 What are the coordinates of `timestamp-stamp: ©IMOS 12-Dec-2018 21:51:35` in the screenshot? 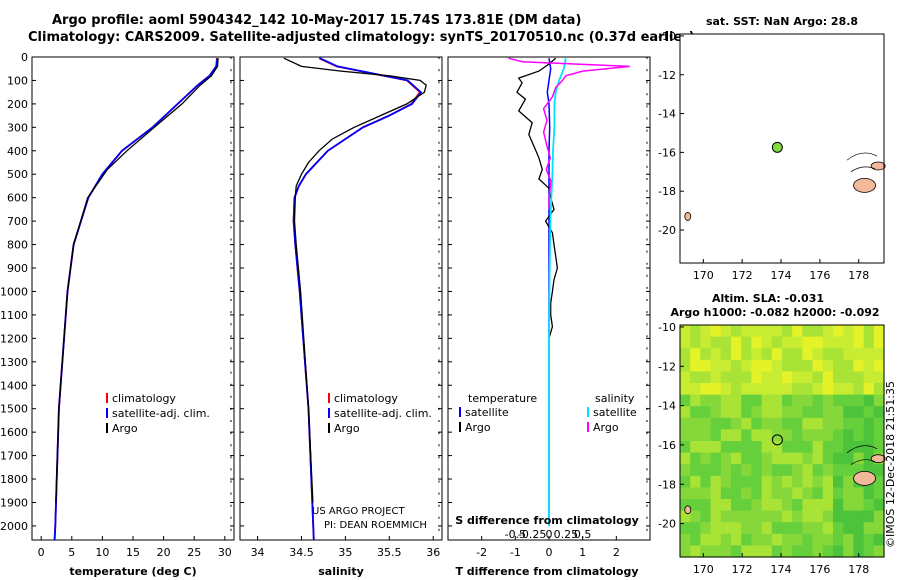 It's located at (890, 464).